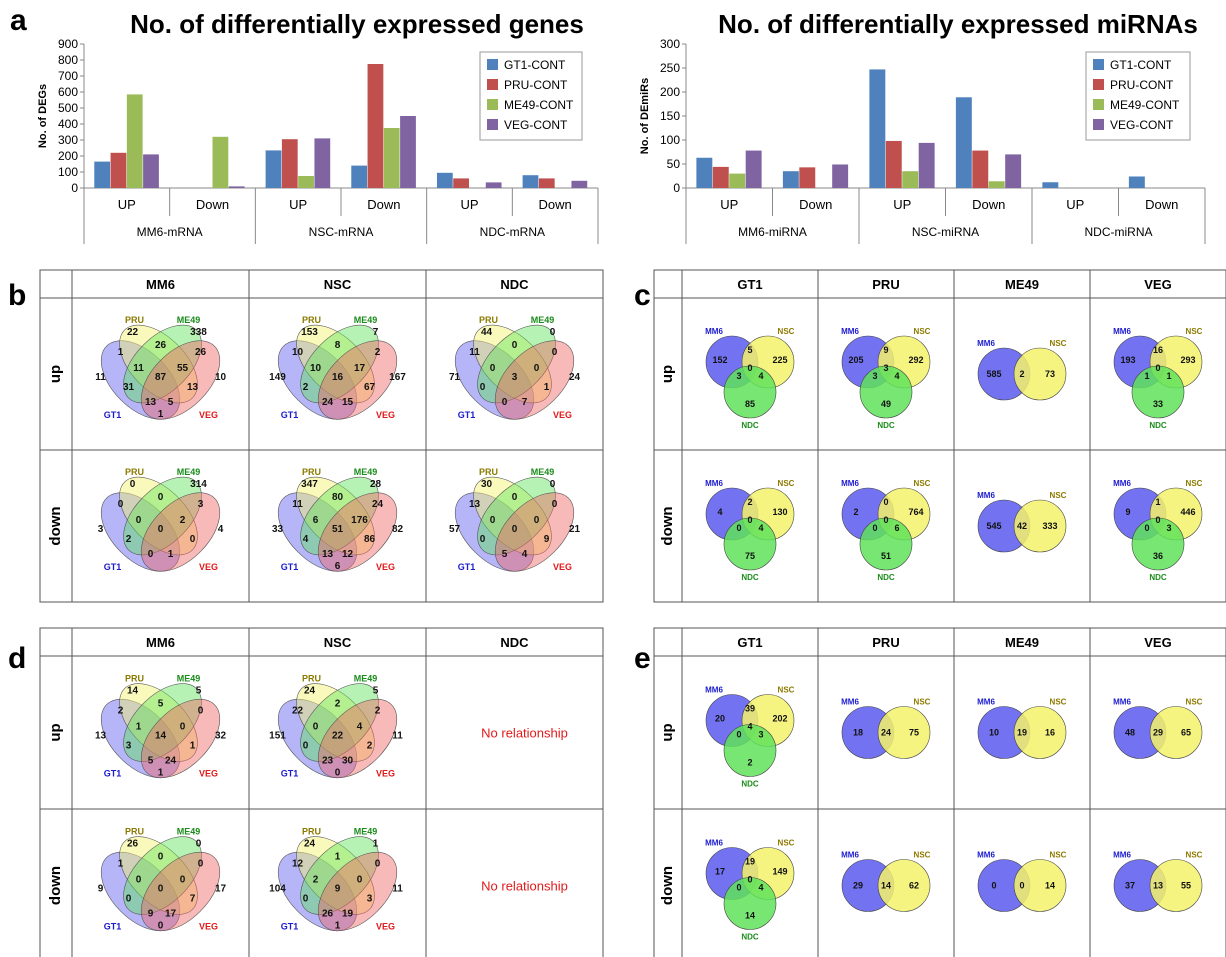  Describe the element at coordinates (945, 232) in the screenshot. I see `x-group-label: NSC-miRNA` at that location.